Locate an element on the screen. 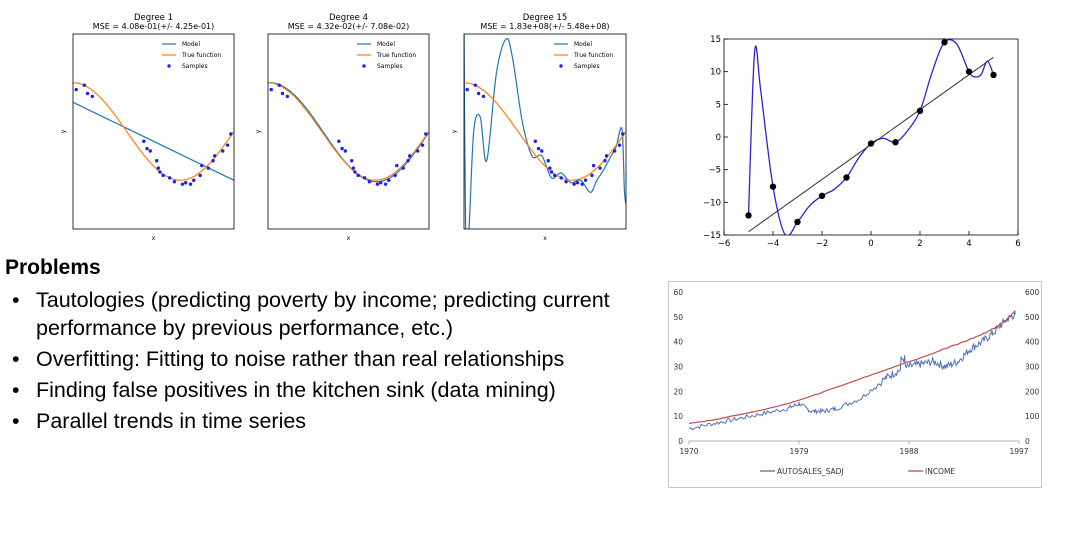 The height and width of the screenshot is (536, 1083). right-y-tick-label: 500 is located at coordinates (1032, 317).